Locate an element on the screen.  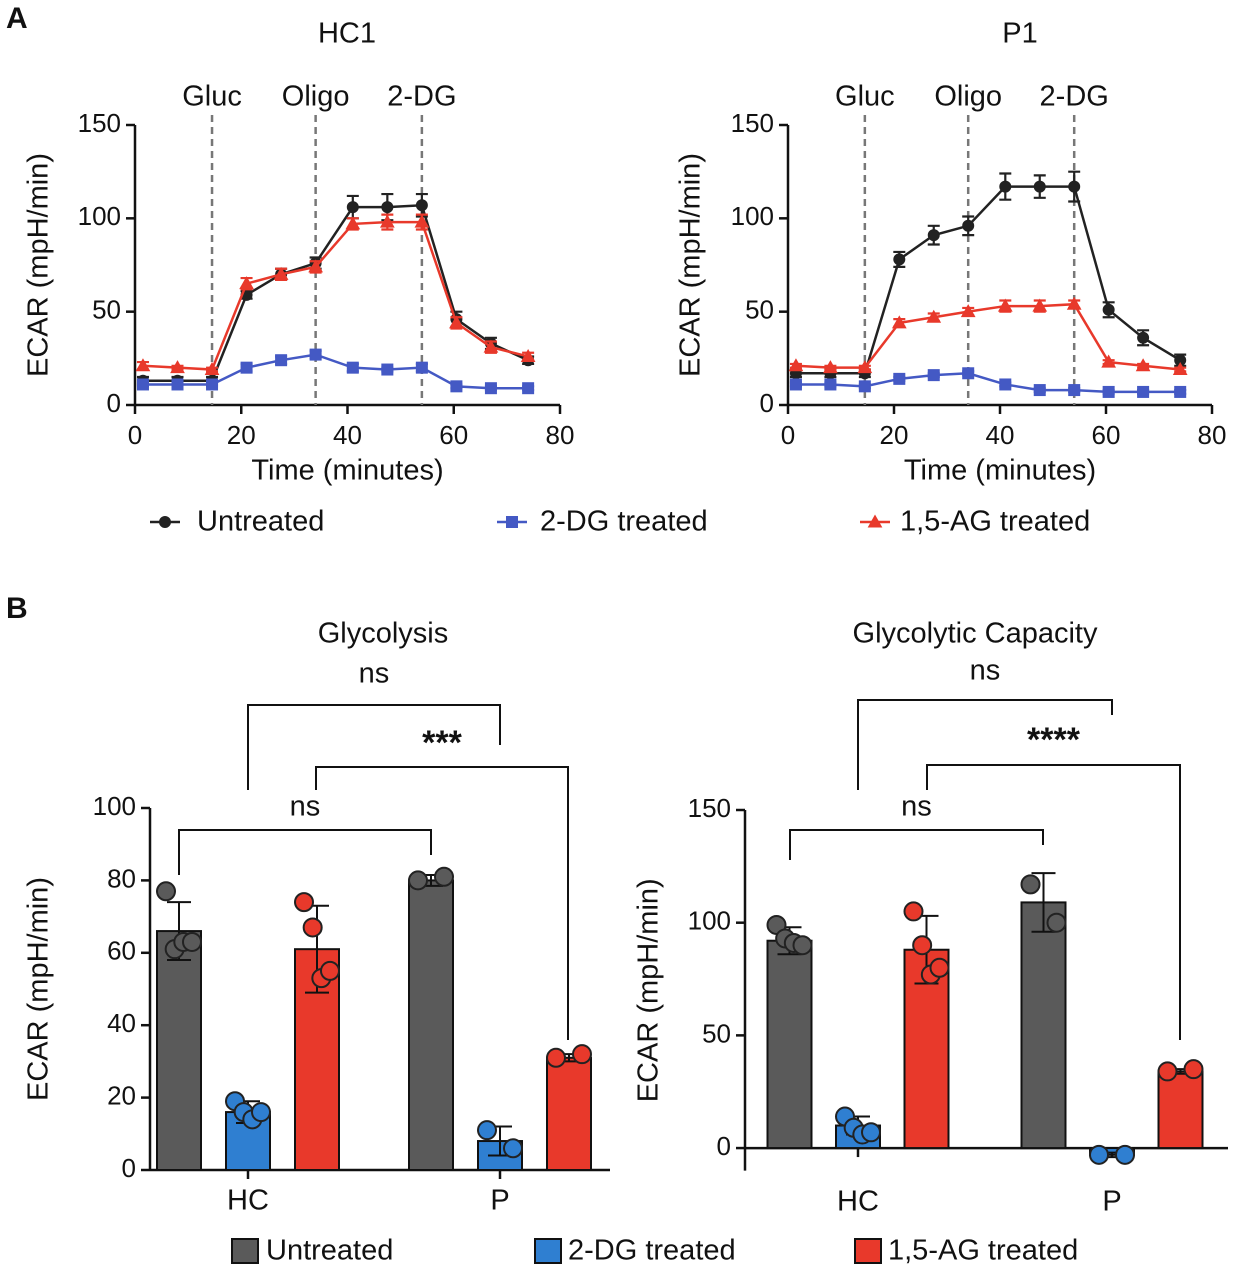
significance-label: *** is located at coordinates (442, 743).